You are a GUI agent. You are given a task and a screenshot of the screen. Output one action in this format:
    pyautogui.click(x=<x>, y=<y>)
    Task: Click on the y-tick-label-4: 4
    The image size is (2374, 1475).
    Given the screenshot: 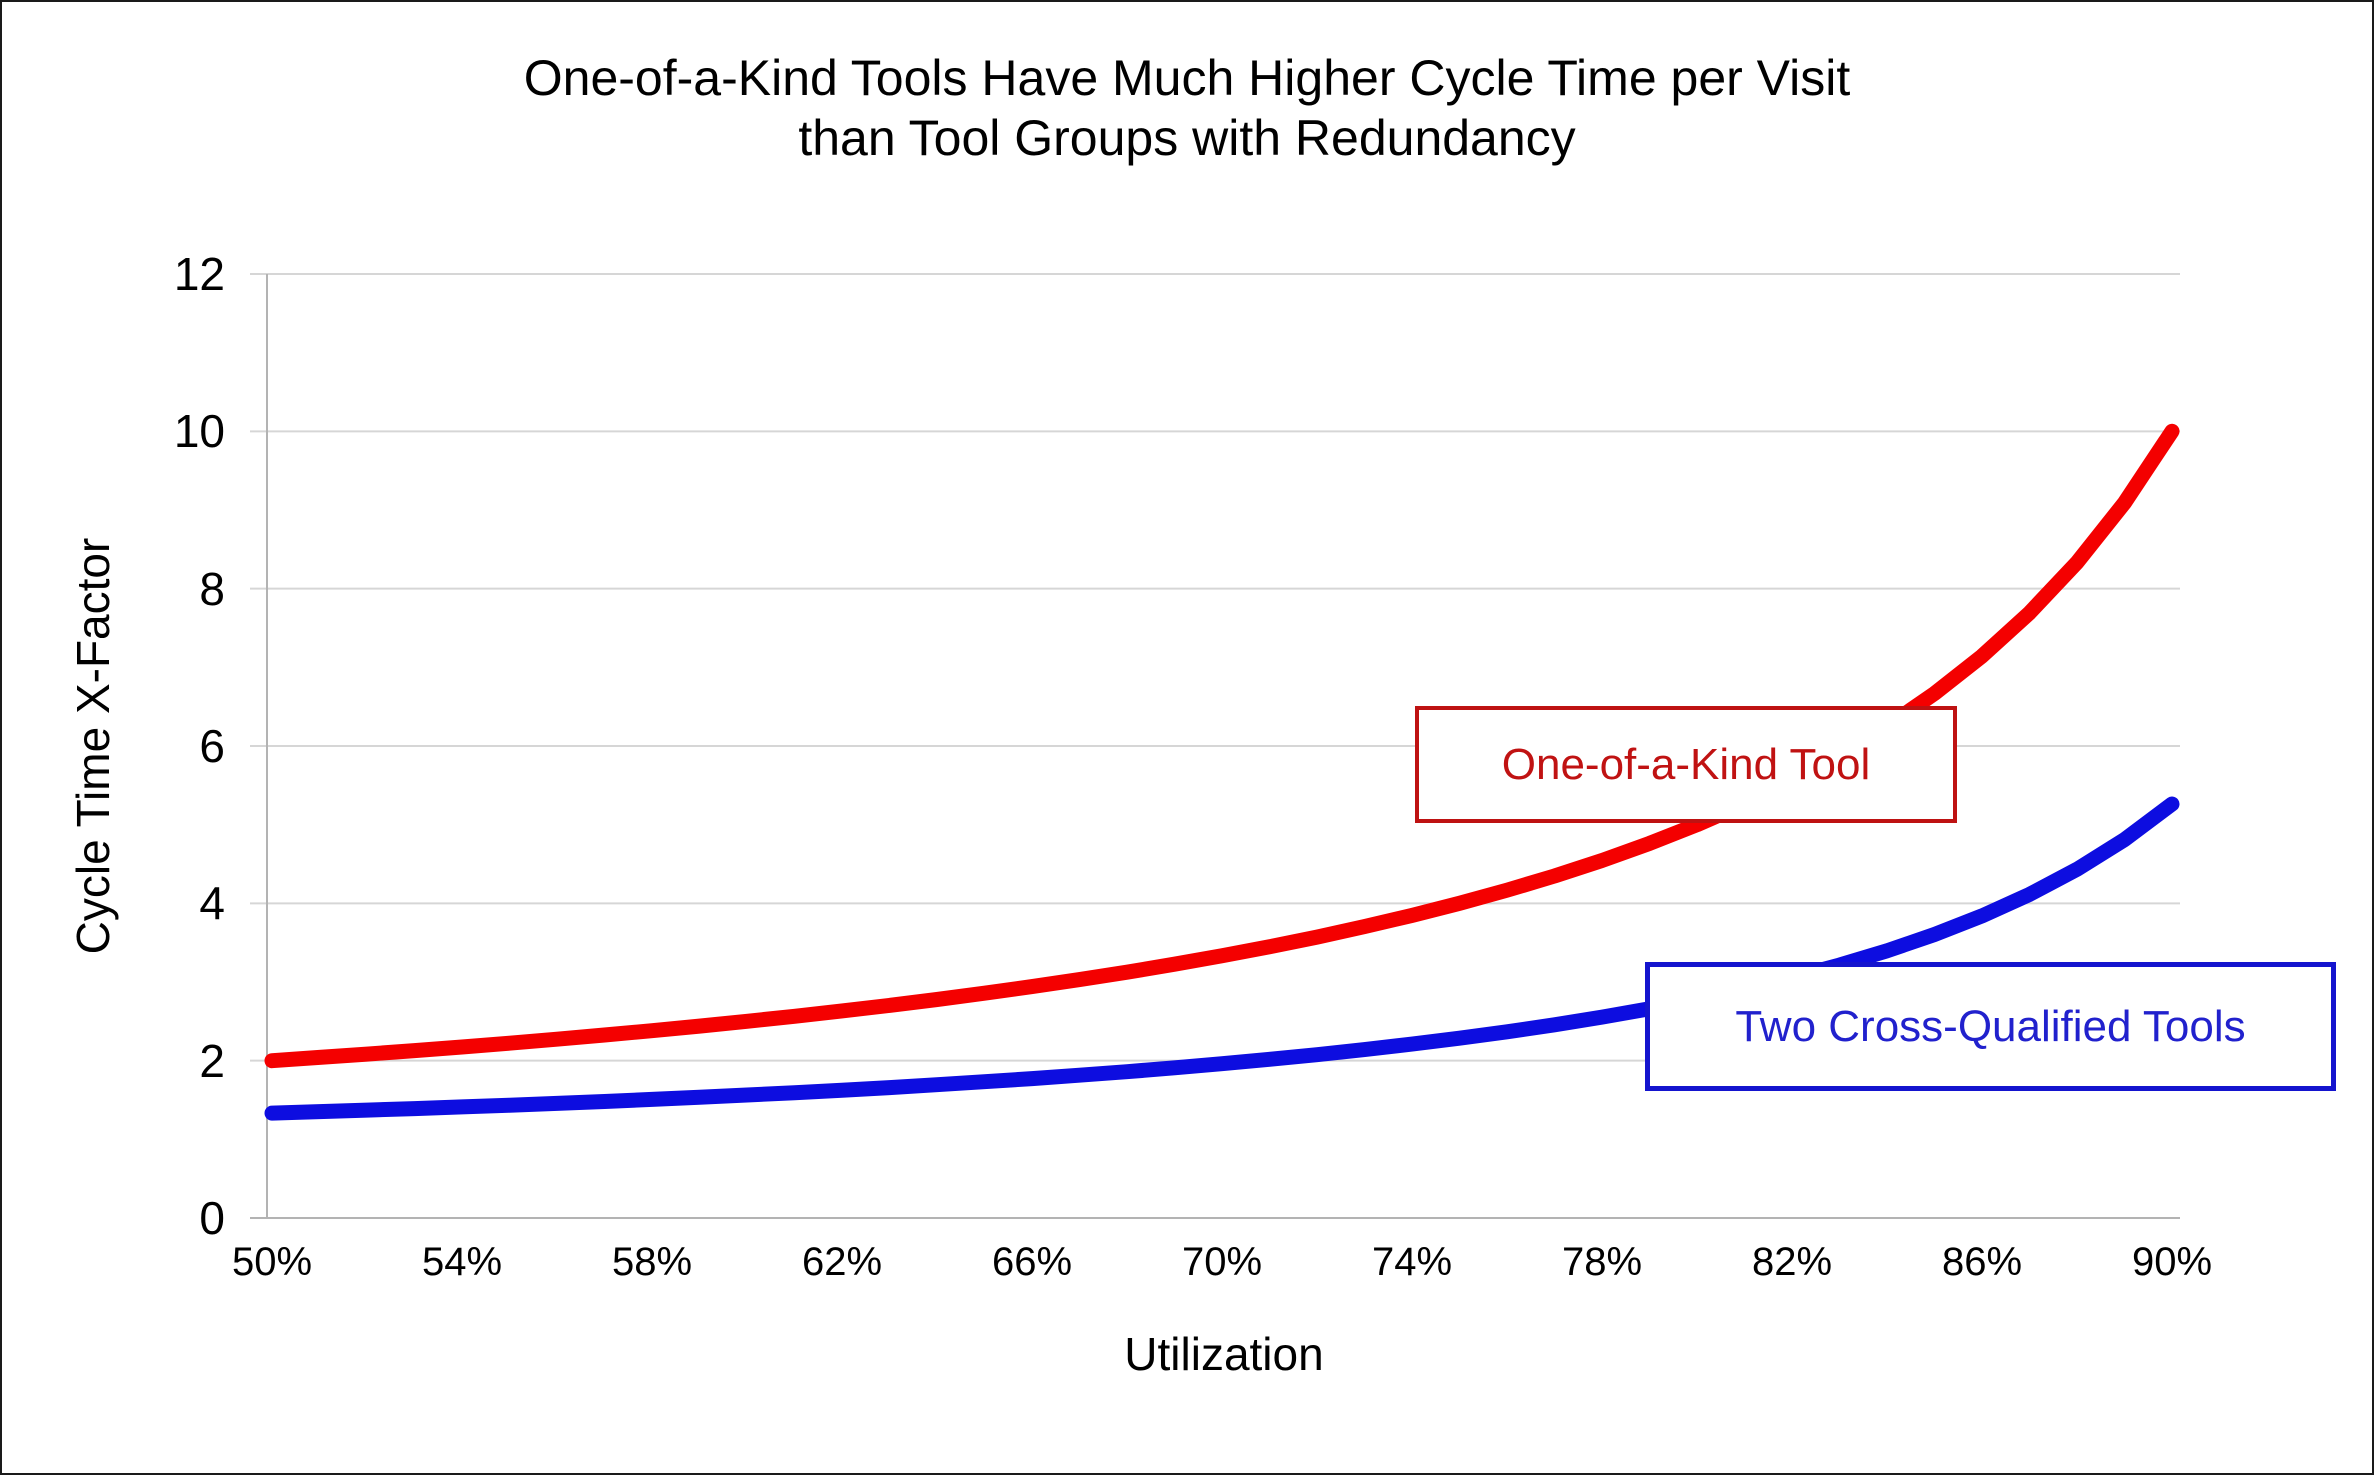 What is the action you would take?
    pyautogui.click(x=212, y=903)
    